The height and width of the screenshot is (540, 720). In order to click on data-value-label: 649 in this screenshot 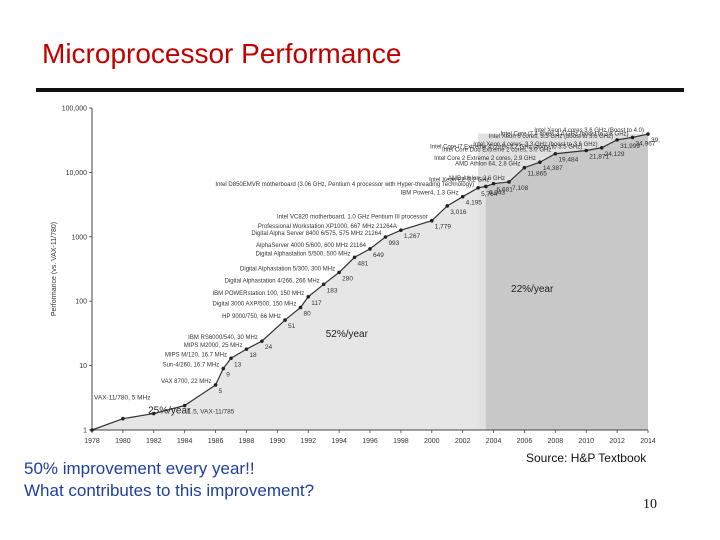, I will do `click(378, 255)`.